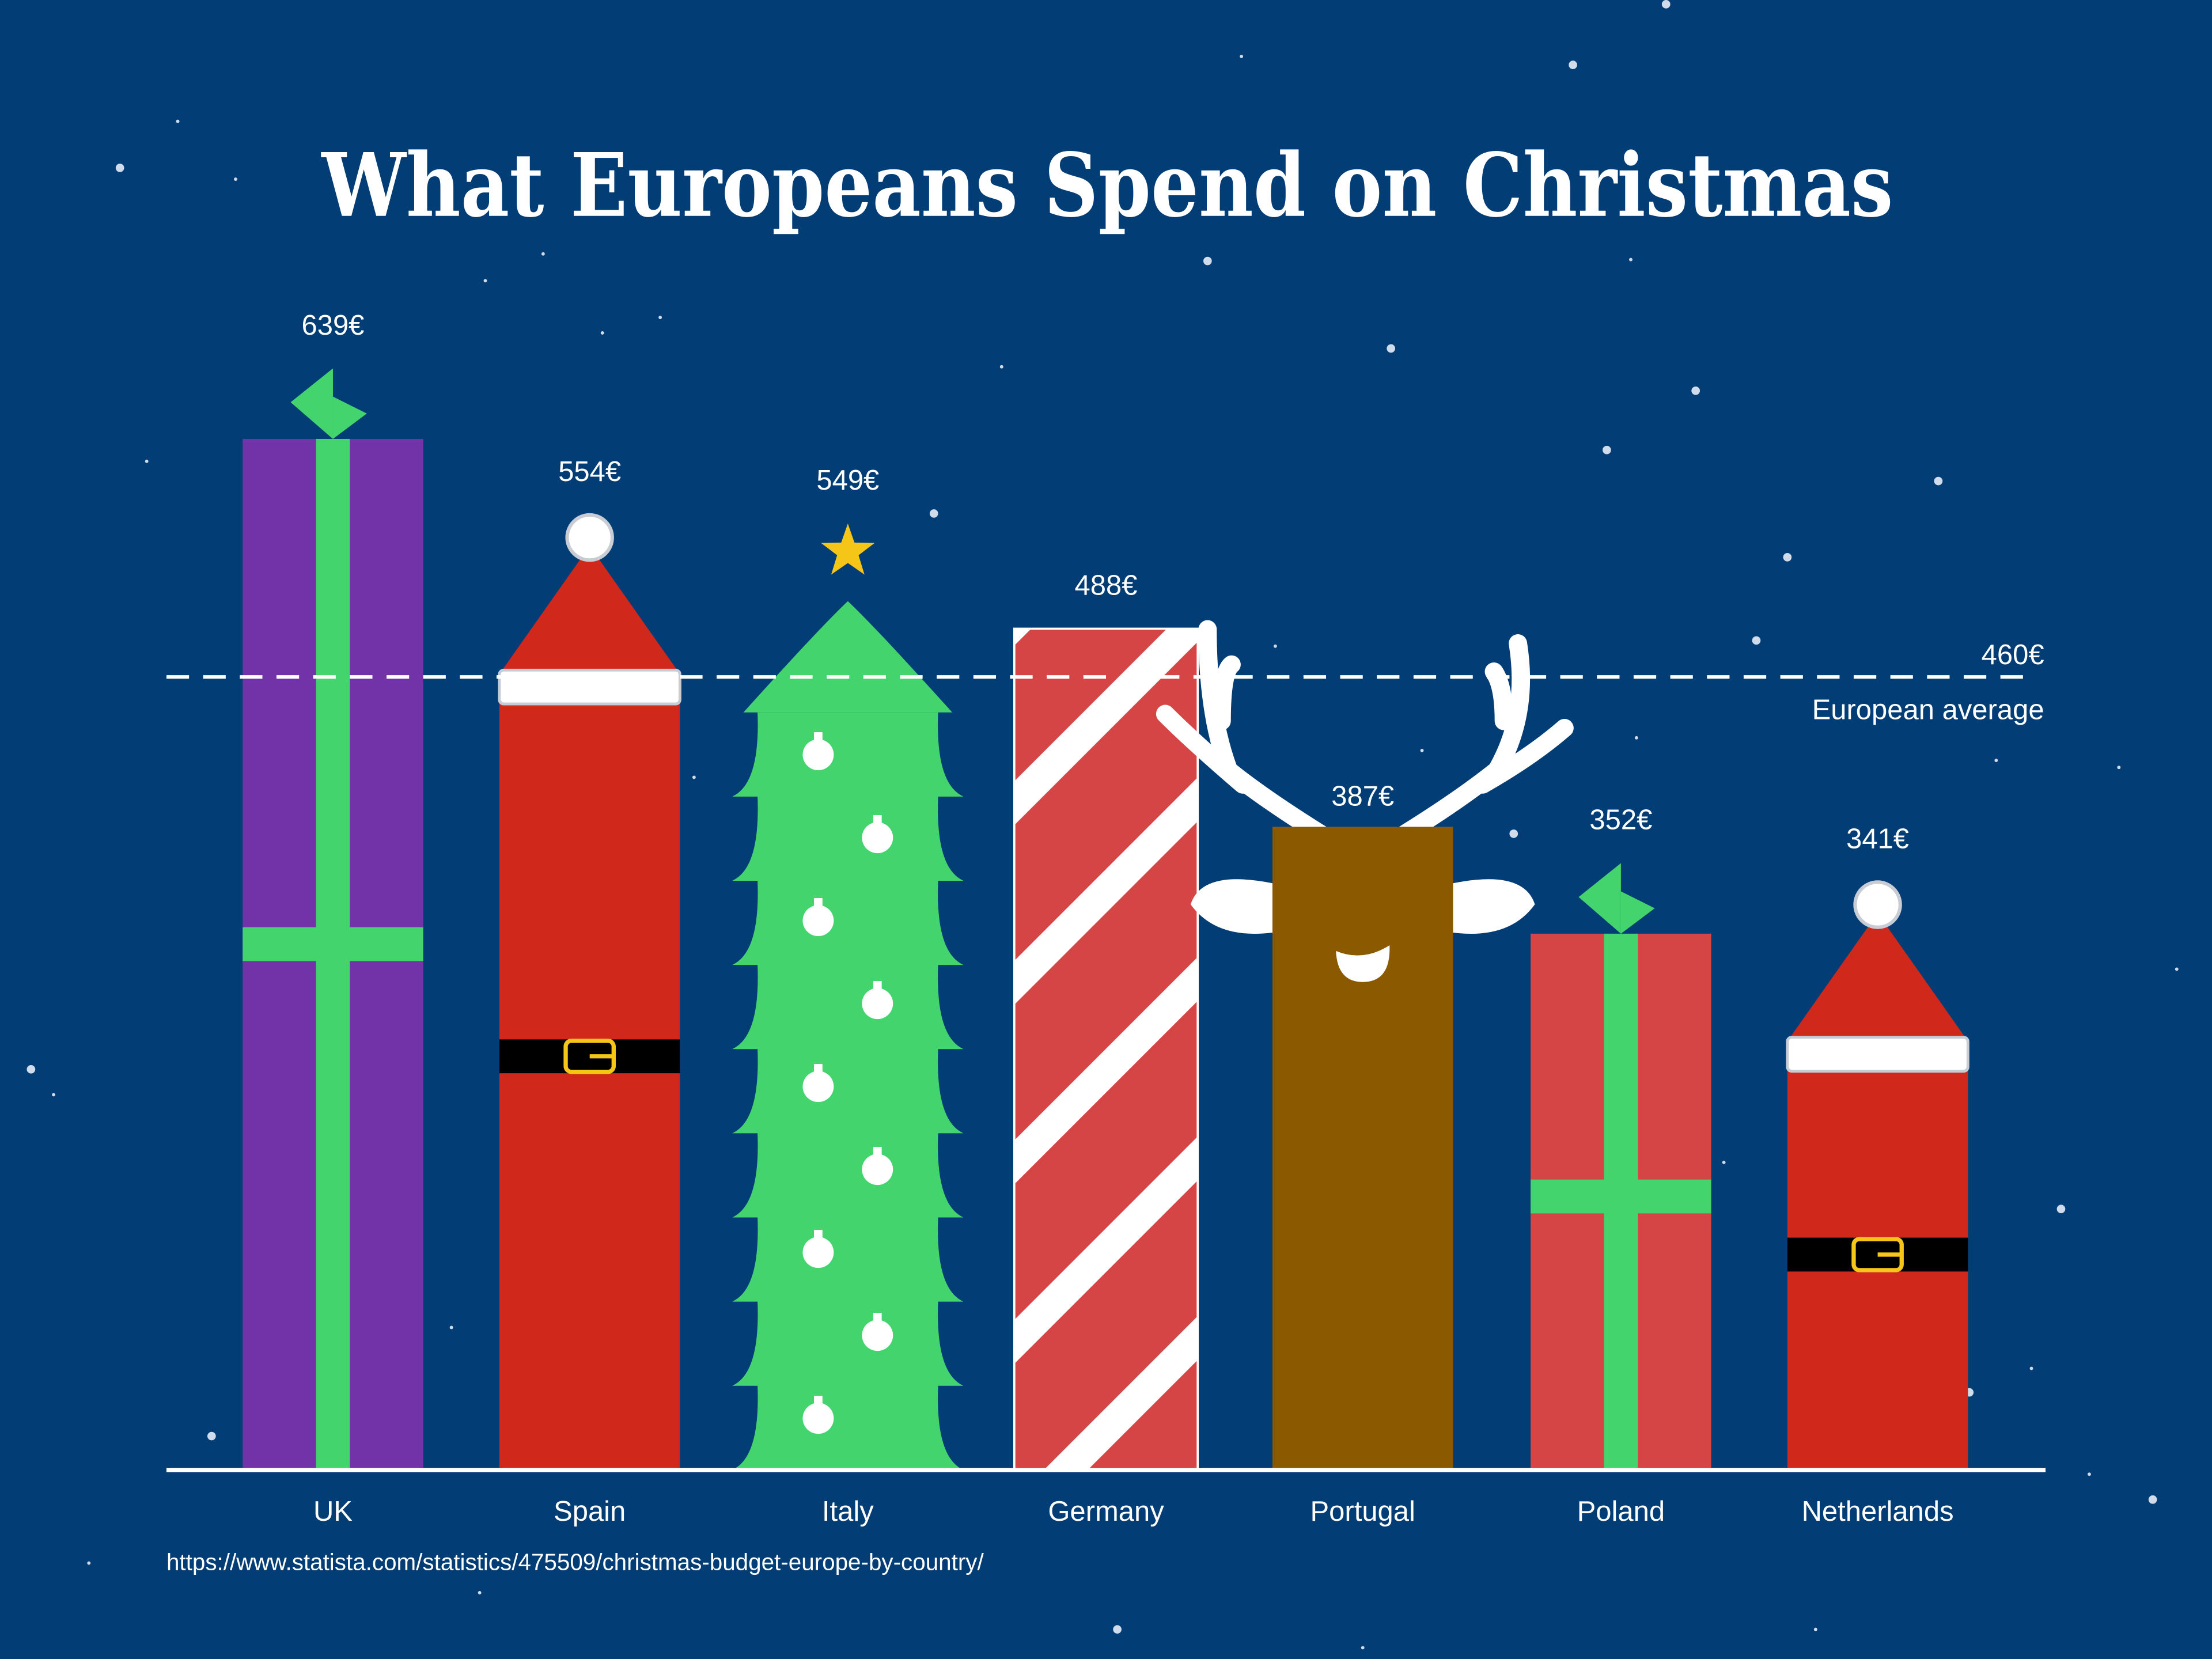 Image resolution: width=2212 pixels, height=1659 pixels. I want to click on bow-right, so click(1637, 912).